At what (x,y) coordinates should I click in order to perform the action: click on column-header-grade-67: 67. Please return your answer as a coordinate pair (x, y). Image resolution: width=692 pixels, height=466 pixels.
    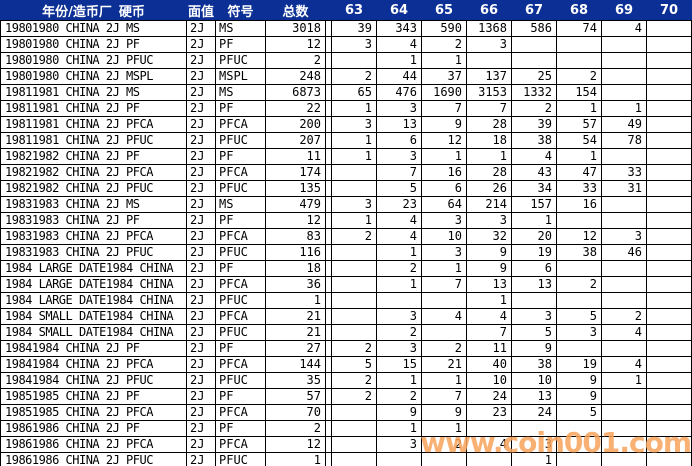
    Looking at the image, I should click on (534, 10).